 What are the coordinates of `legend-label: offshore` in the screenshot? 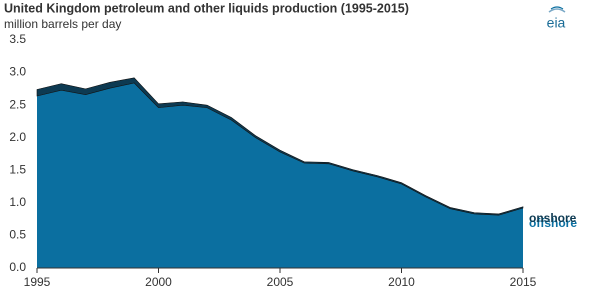 It's located at (553, 223).